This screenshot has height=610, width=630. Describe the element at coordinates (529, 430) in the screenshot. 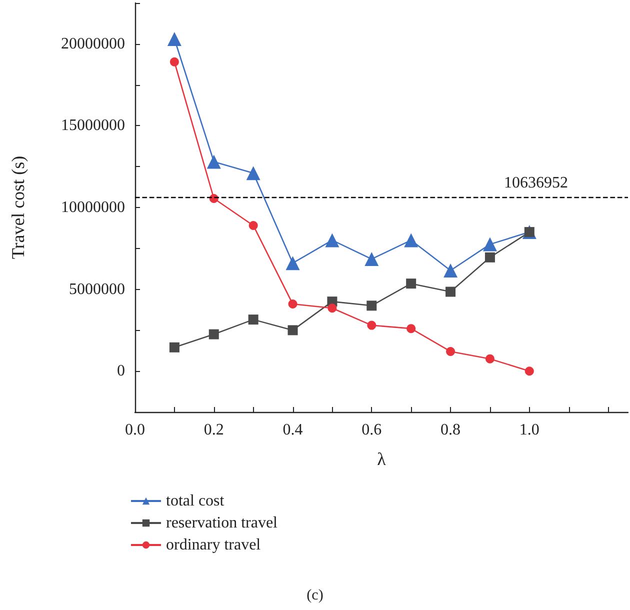

I see `x-tick-label: 1.0` at that location.